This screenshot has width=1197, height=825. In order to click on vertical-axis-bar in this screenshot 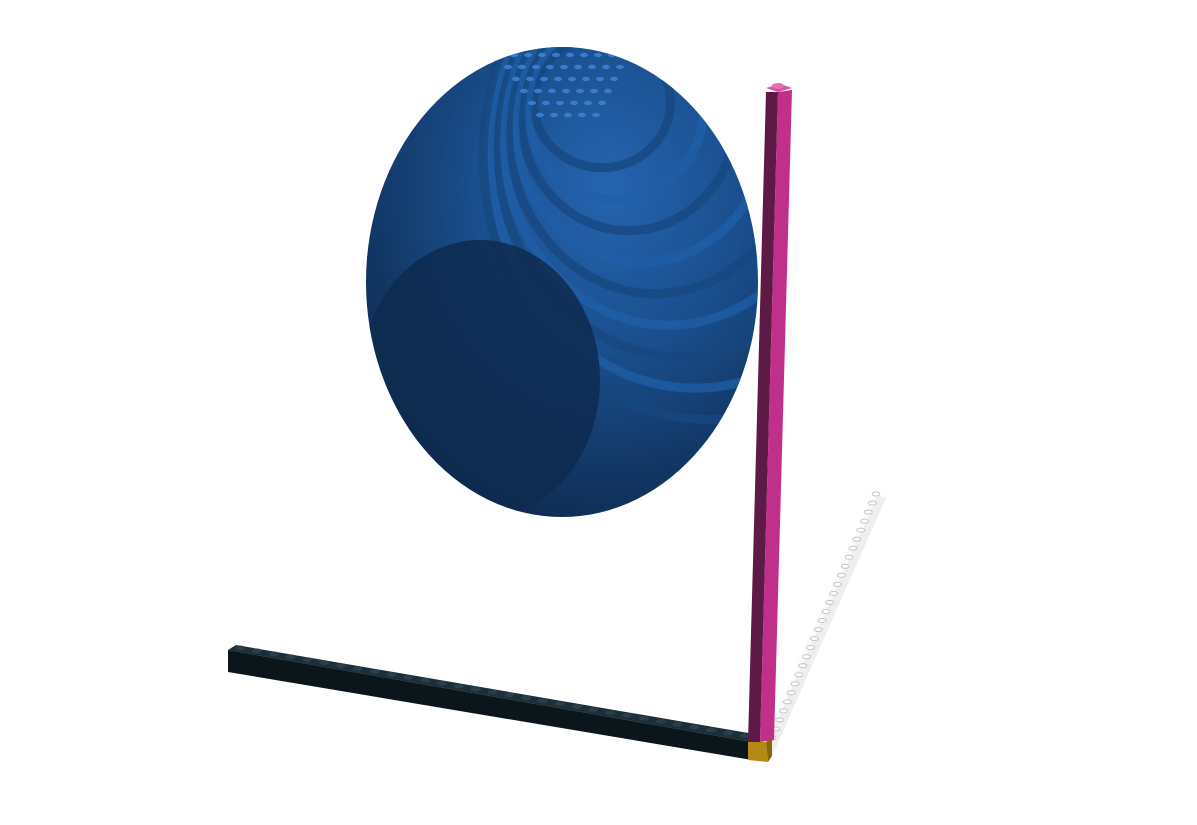, I will do `click(770, 412)`.